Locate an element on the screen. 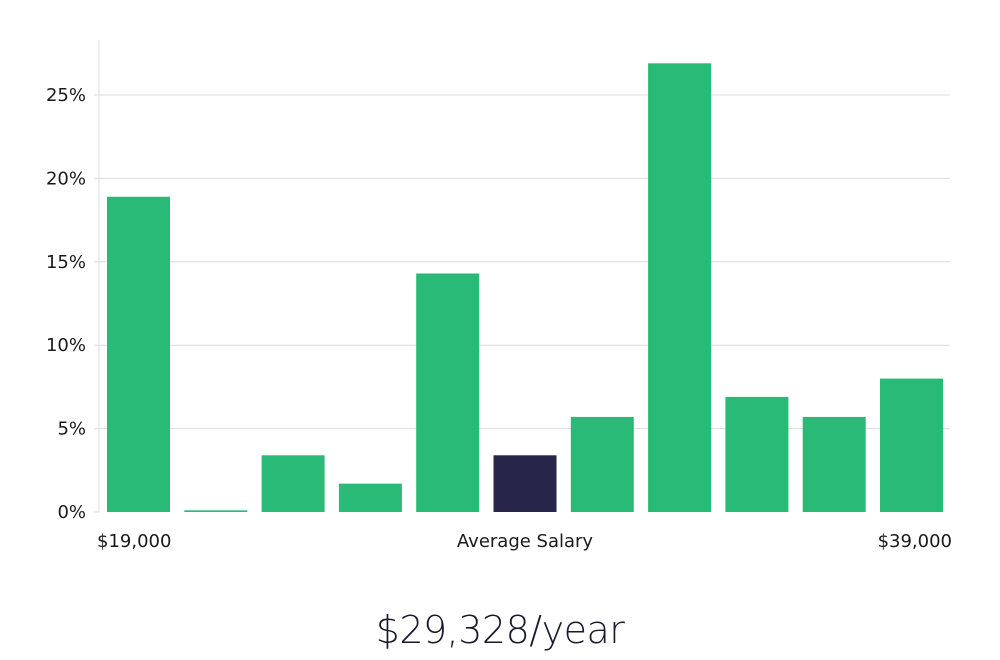 The image size is (1000, 660). y-tick-label: 10% is located at coordinates (66, 345).